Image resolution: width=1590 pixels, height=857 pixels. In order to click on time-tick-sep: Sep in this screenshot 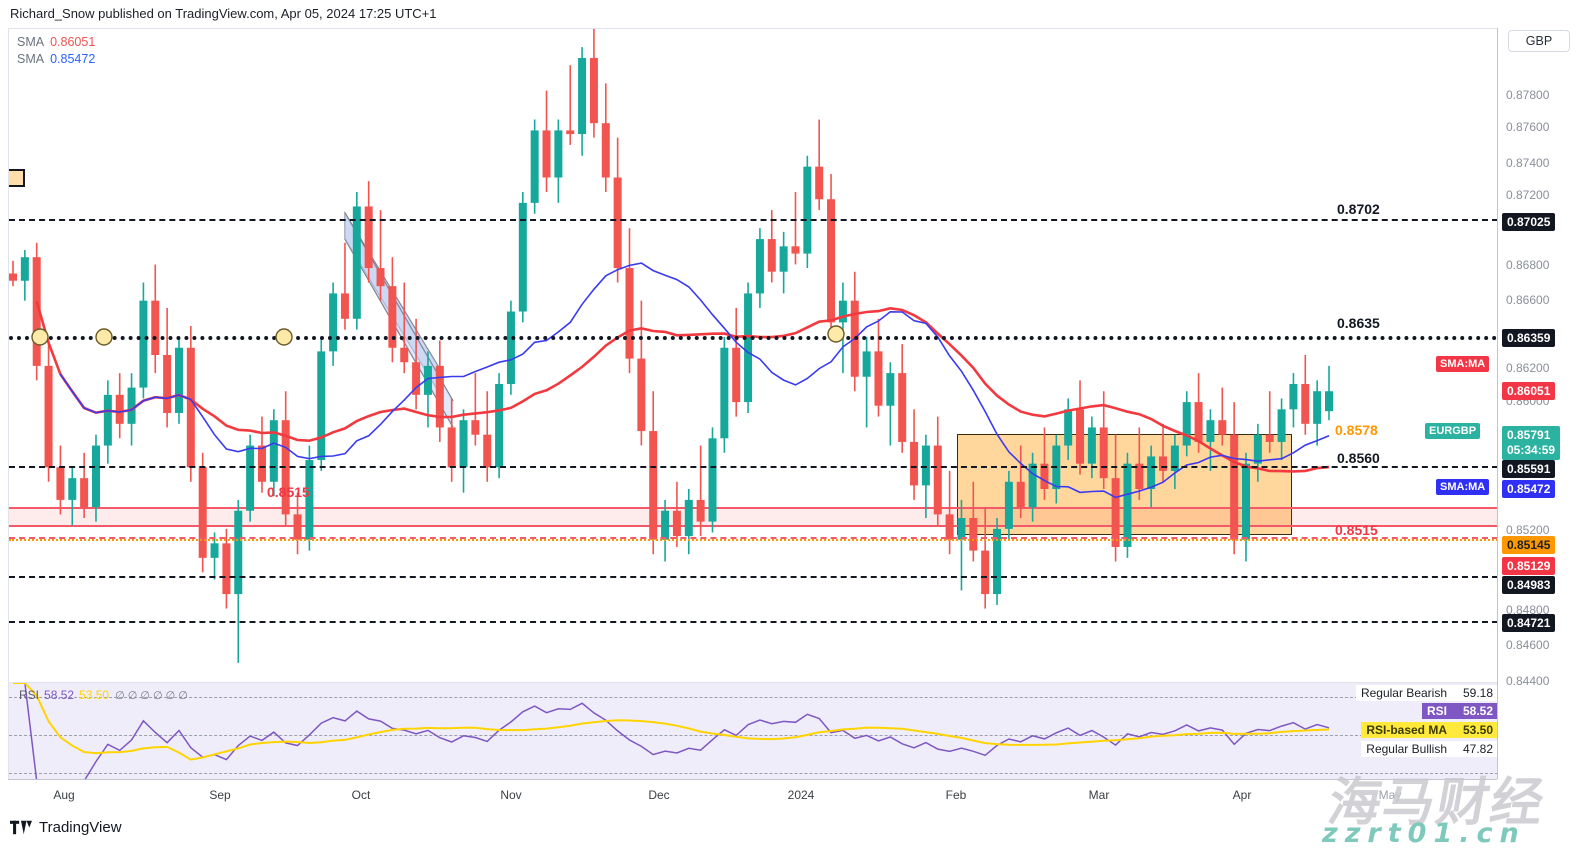, I will do `click(220, 795)`.